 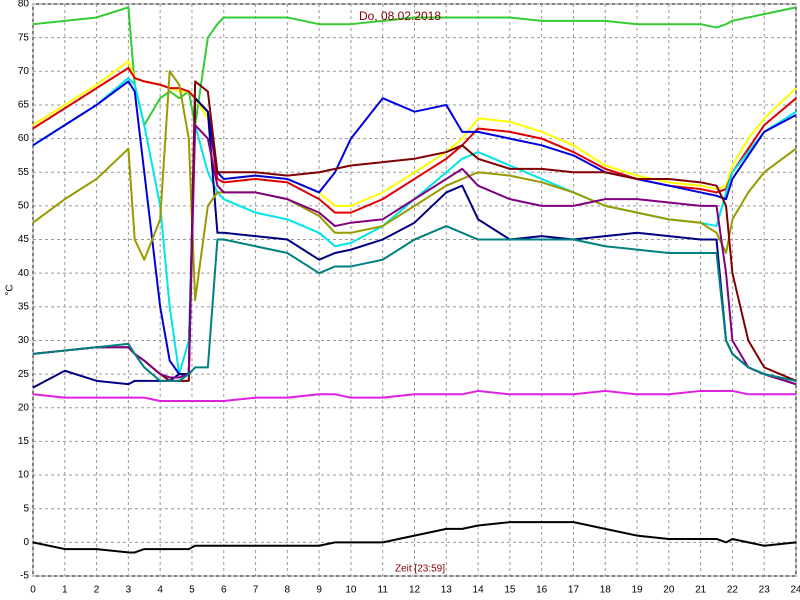 What do you see at coordinates (447, 590) in the screenshot?
I see `x-tick-label: 13` at bounding box center [447, 590].